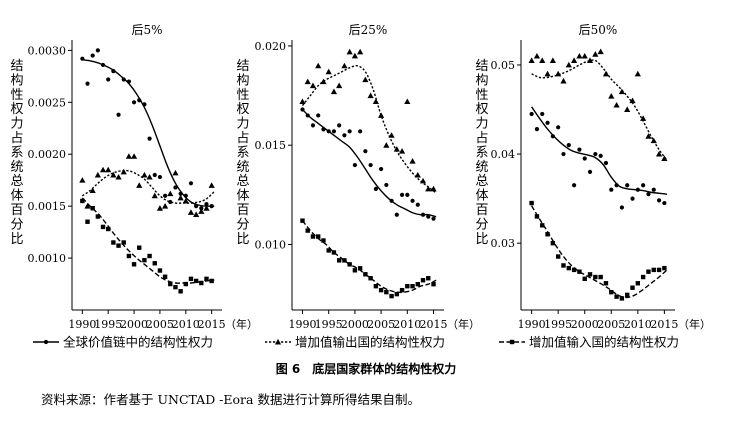 The height and width of the screenshot is (423, 732). Describe the element at coordinates (694, 324) in the screenshot. I see `panel-3-year-unit: （年）` at that location.